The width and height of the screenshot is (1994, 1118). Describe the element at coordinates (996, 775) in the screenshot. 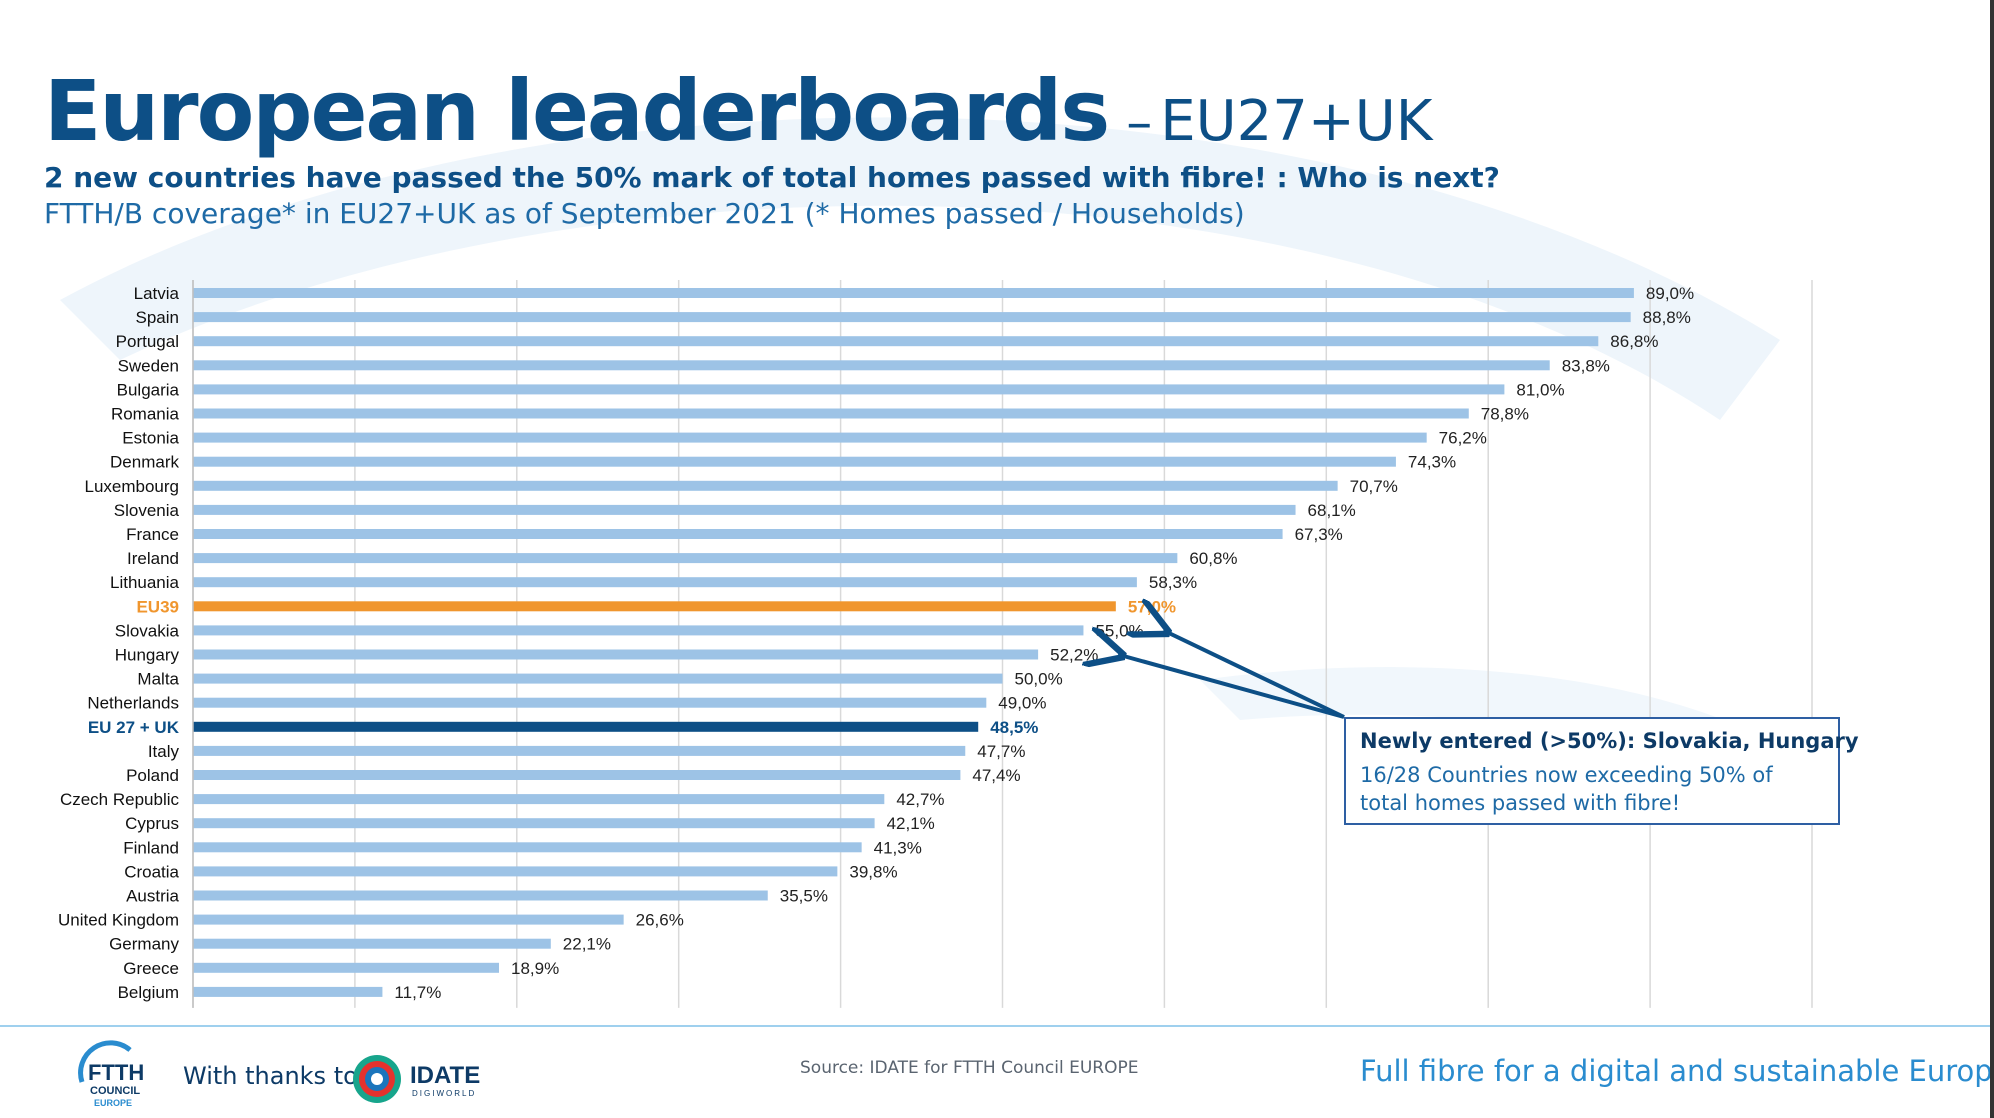

I see `value-label-poland: 47,4%` at that location.